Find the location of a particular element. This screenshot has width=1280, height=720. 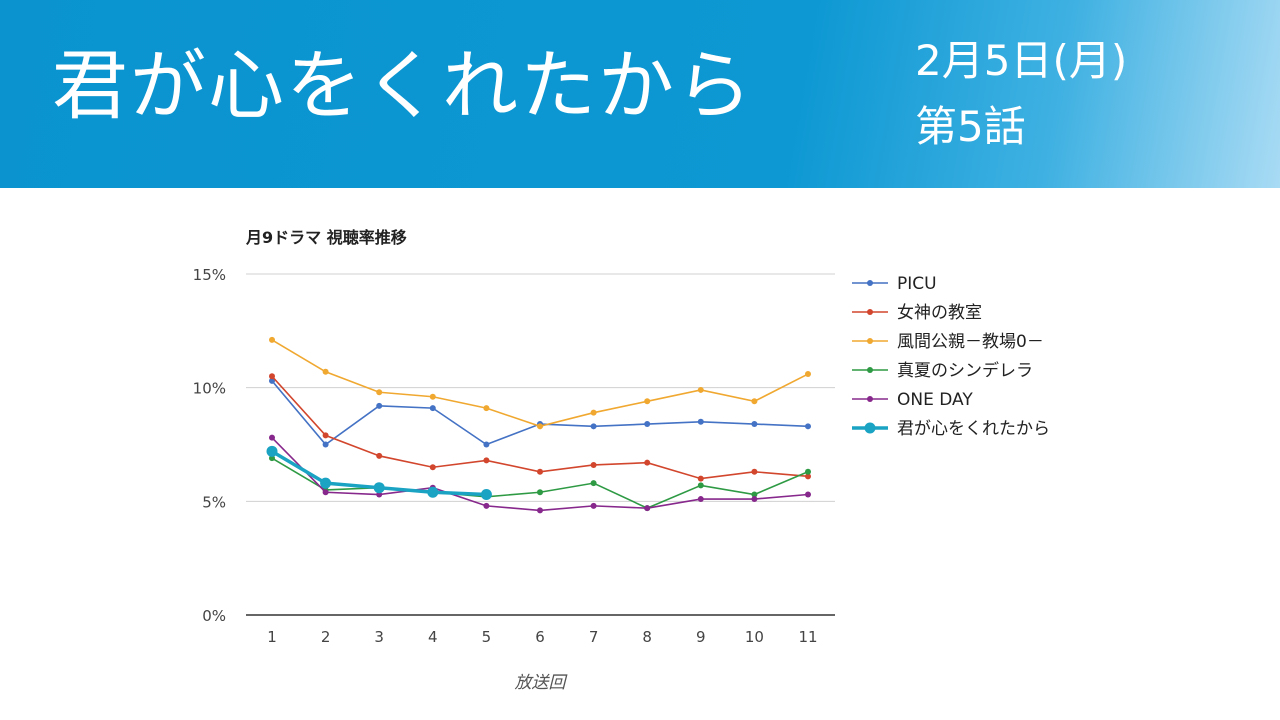

series-真夏のシンデレラ is located at coordinates (540, 483).